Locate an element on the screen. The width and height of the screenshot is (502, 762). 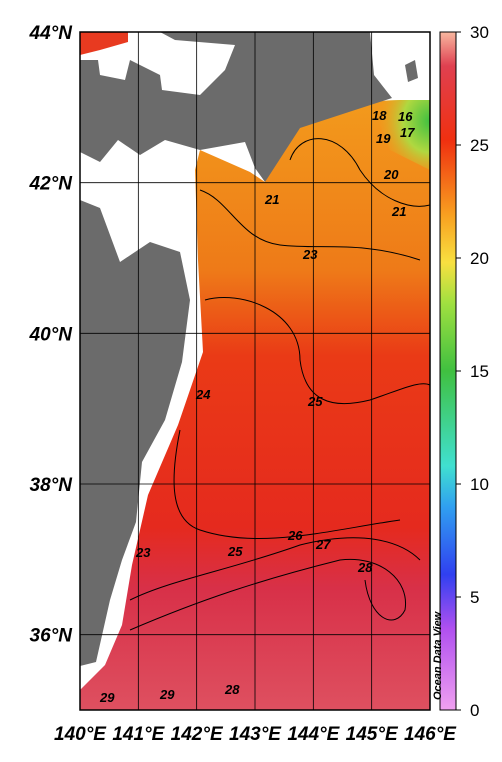
colorbar is located at coordinates (448, 371).